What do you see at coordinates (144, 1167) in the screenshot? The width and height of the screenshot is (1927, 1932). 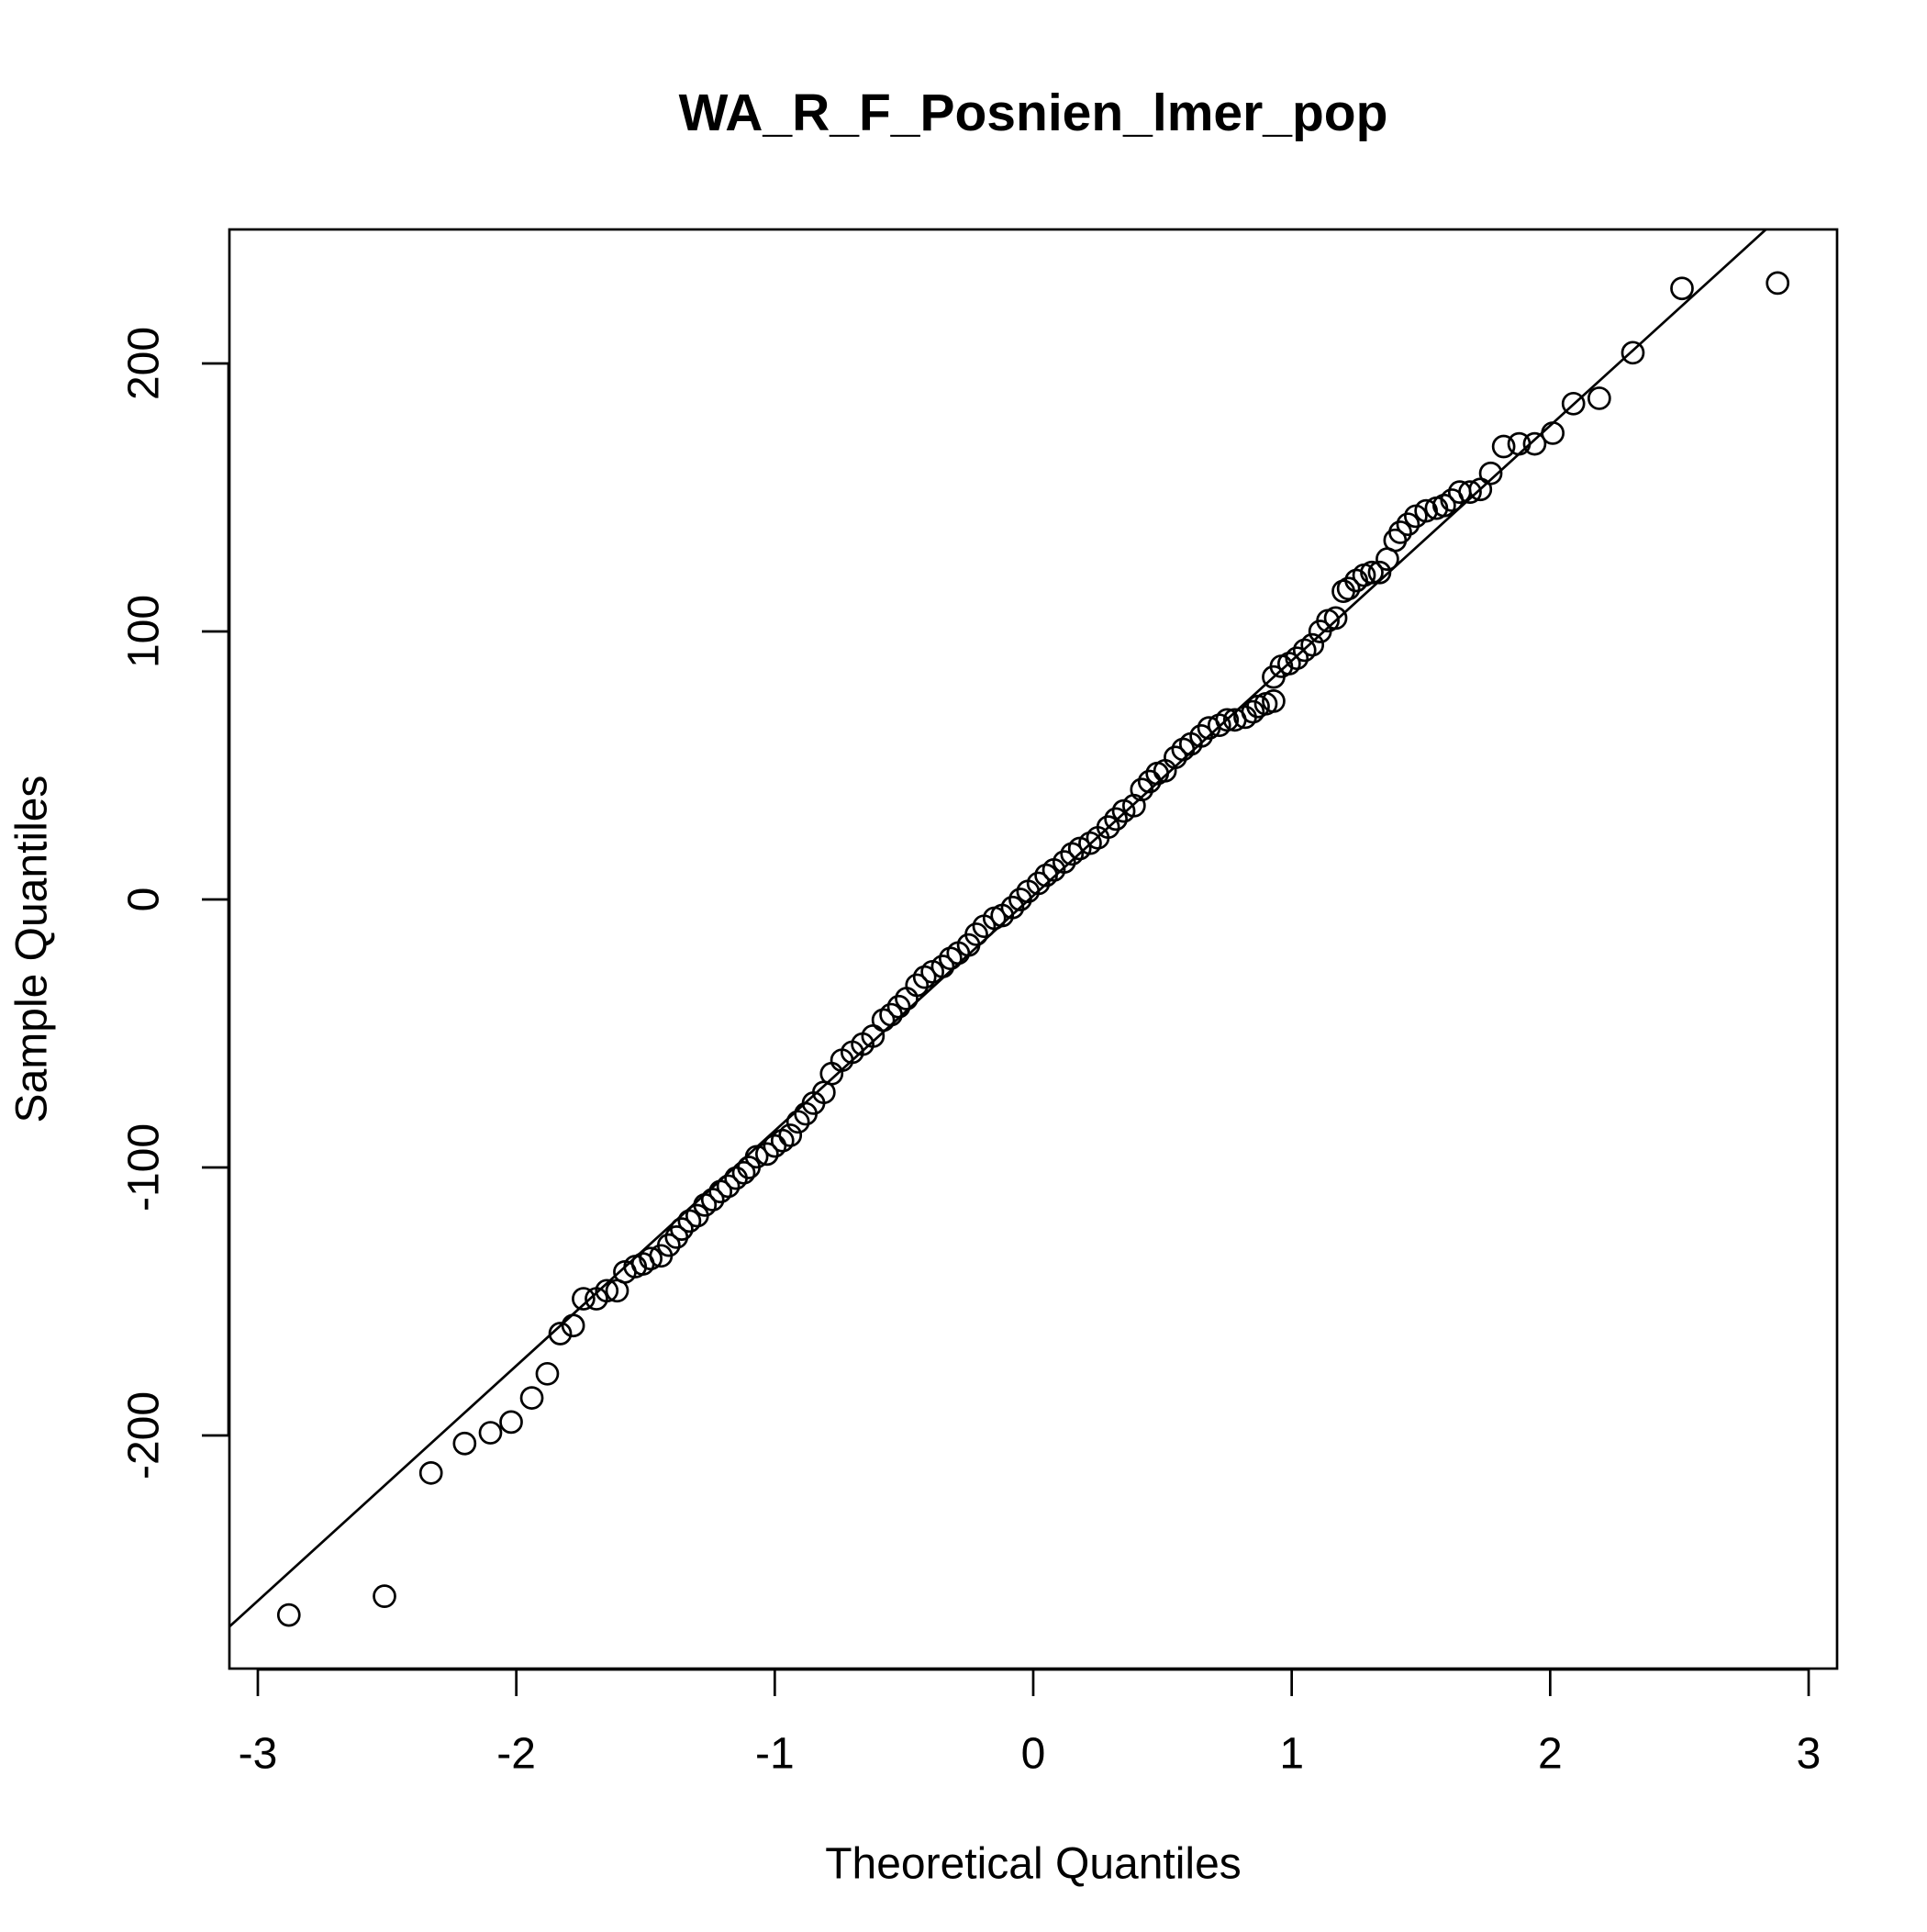 I see `y-tick-label: -100` at bounding box center [144, 1167].